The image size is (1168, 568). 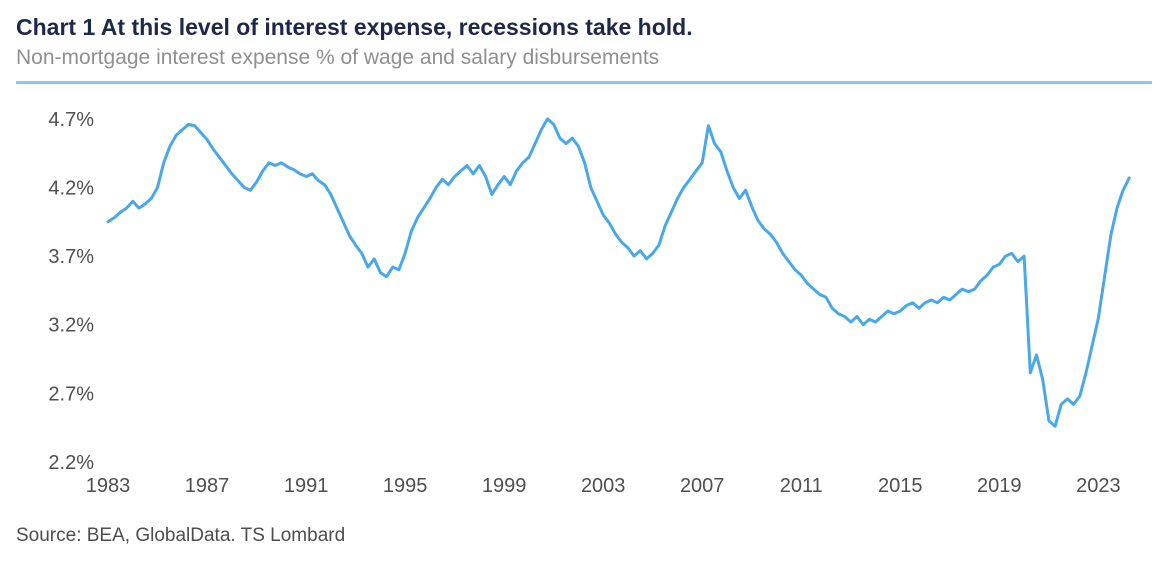 I want to click on x-tick-label: 2015, so click(x=900, y=486).